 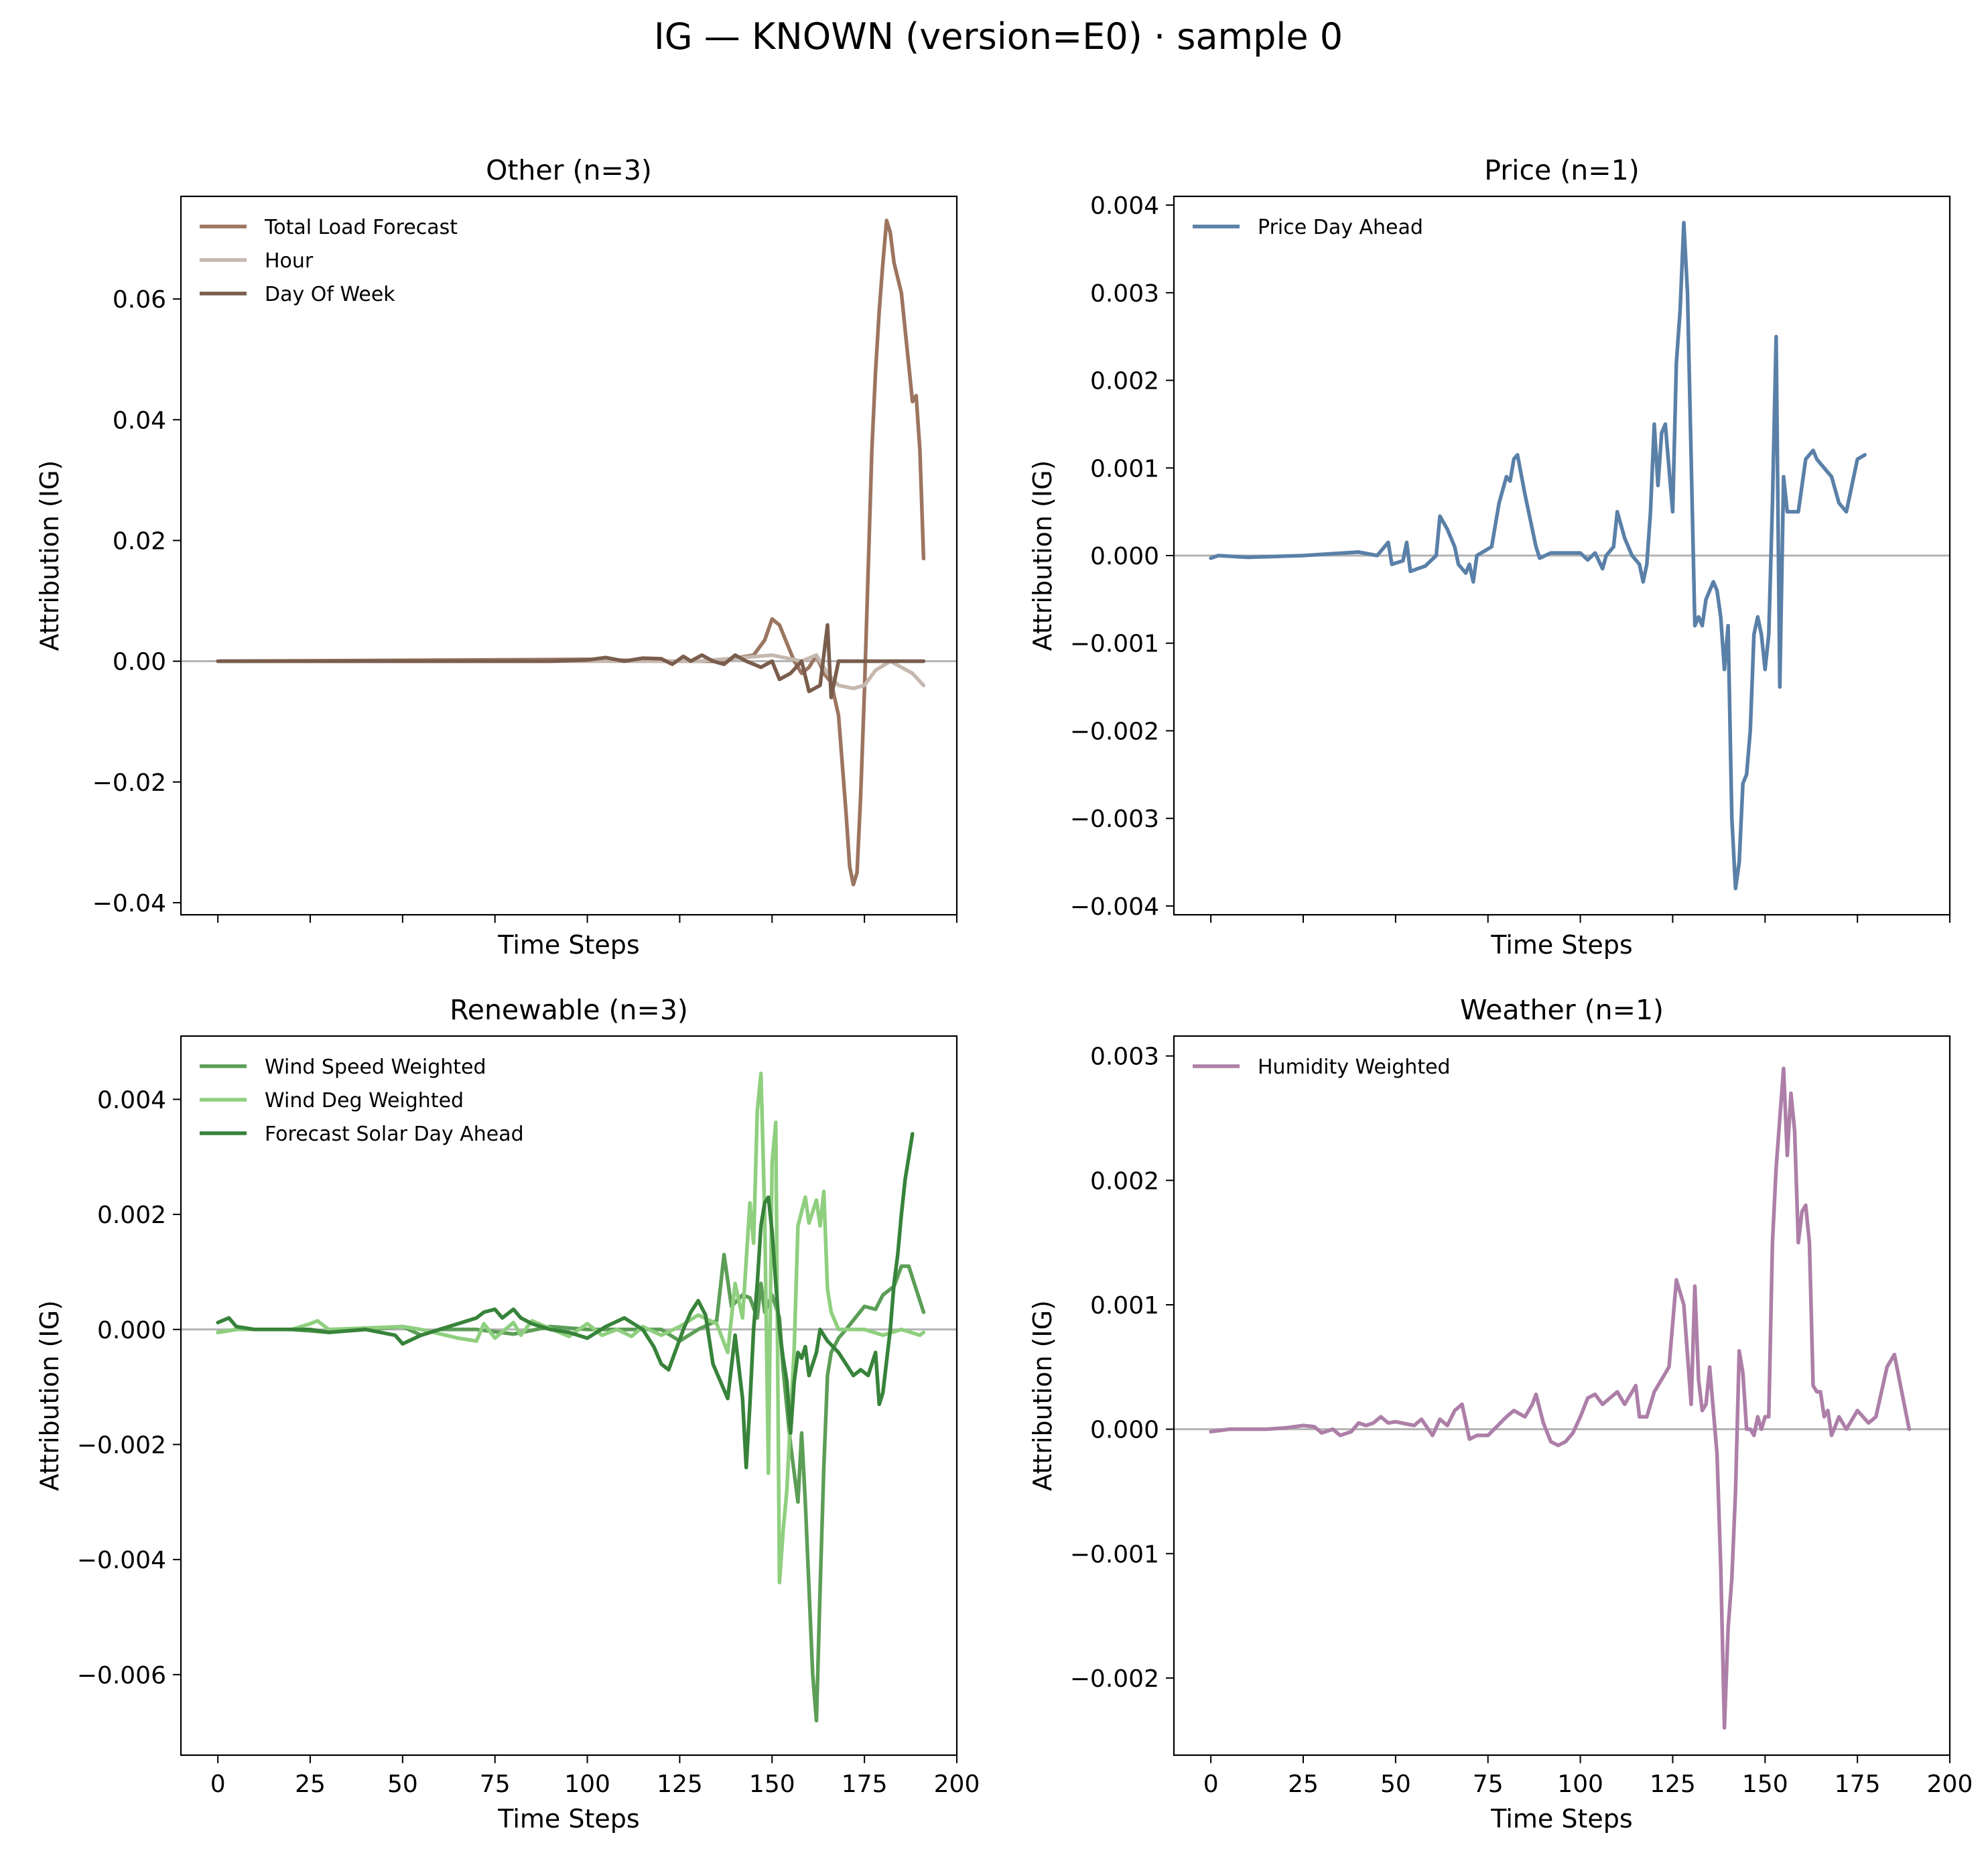 I want to click on legend: Humidity Weighted, so click(x=1322, y=1067).